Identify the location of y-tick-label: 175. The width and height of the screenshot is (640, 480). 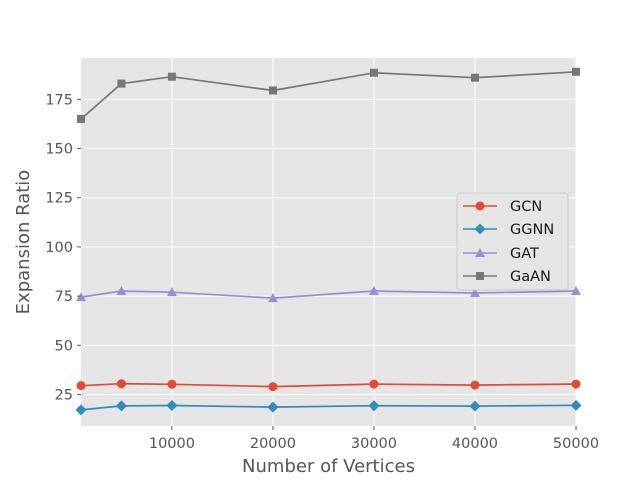
(59, 100).